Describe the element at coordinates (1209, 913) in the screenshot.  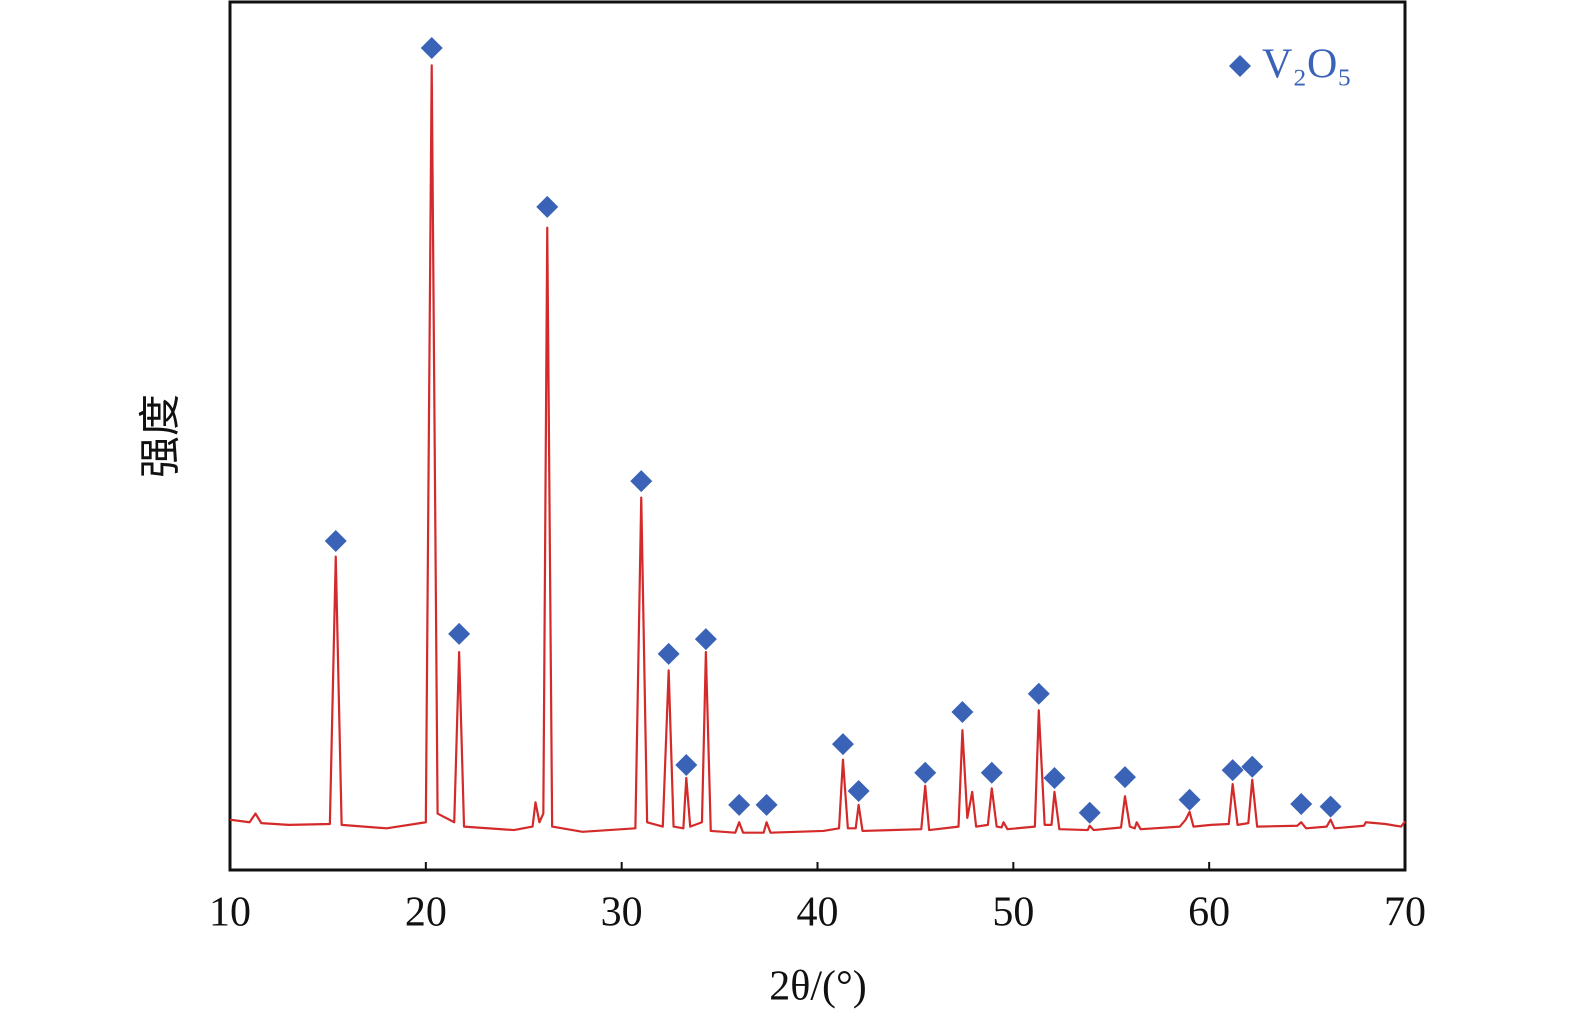
I see `x-tick-label: 60` at that location.